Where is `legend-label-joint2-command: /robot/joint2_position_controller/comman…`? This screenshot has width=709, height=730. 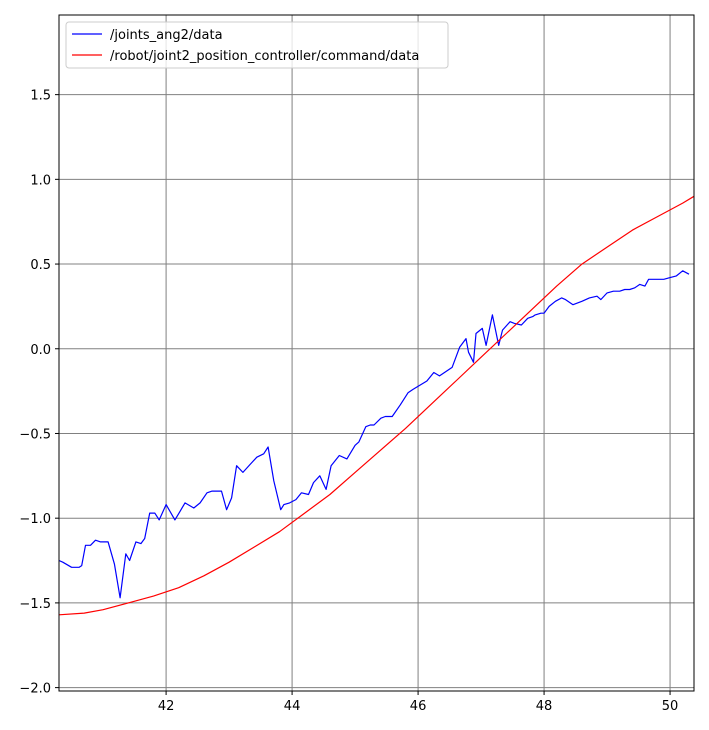 legend-label-joint2-command: /robot/joint2_position_controller/comman… is located at coordinates (264, 56).